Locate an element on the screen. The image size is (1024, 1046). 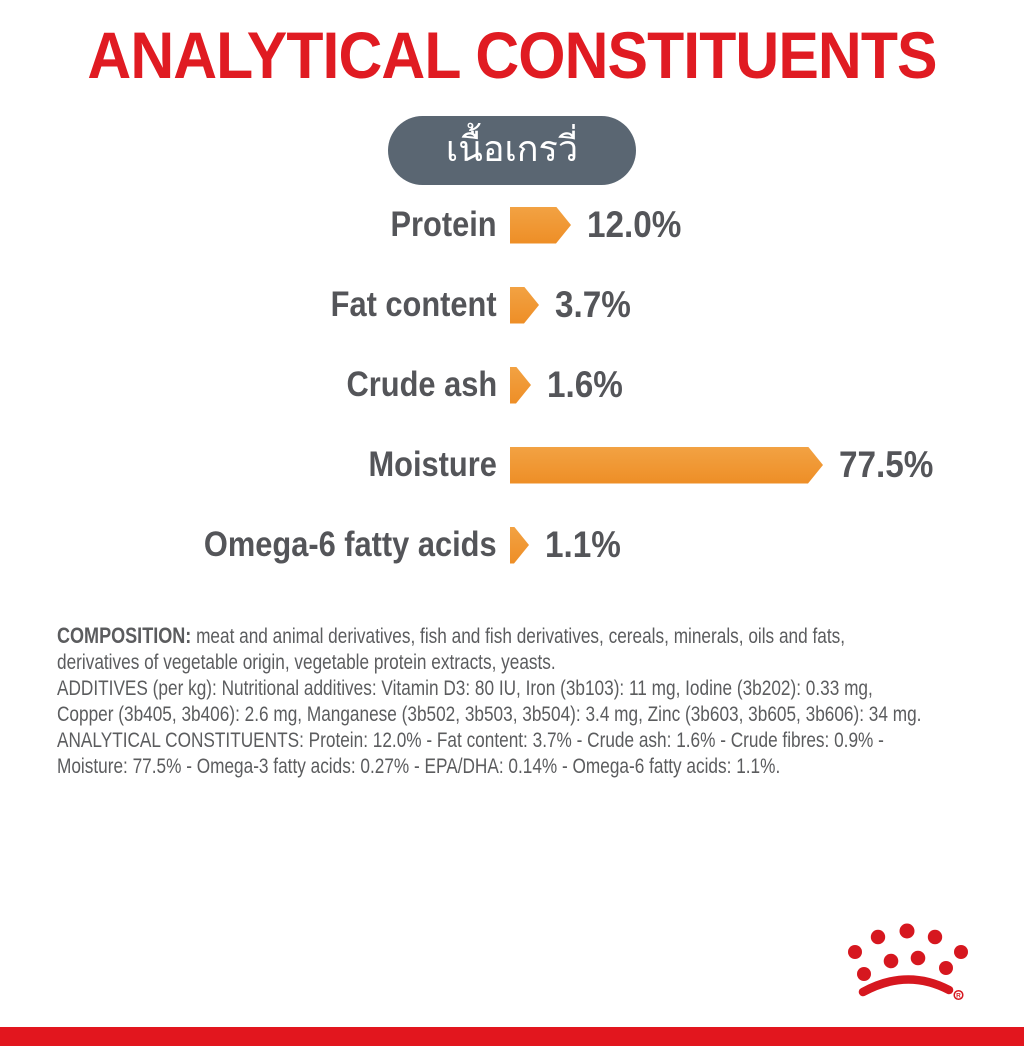
flavor-badge: เนื้อเกรวี่ is located at coordinates (512, 150).